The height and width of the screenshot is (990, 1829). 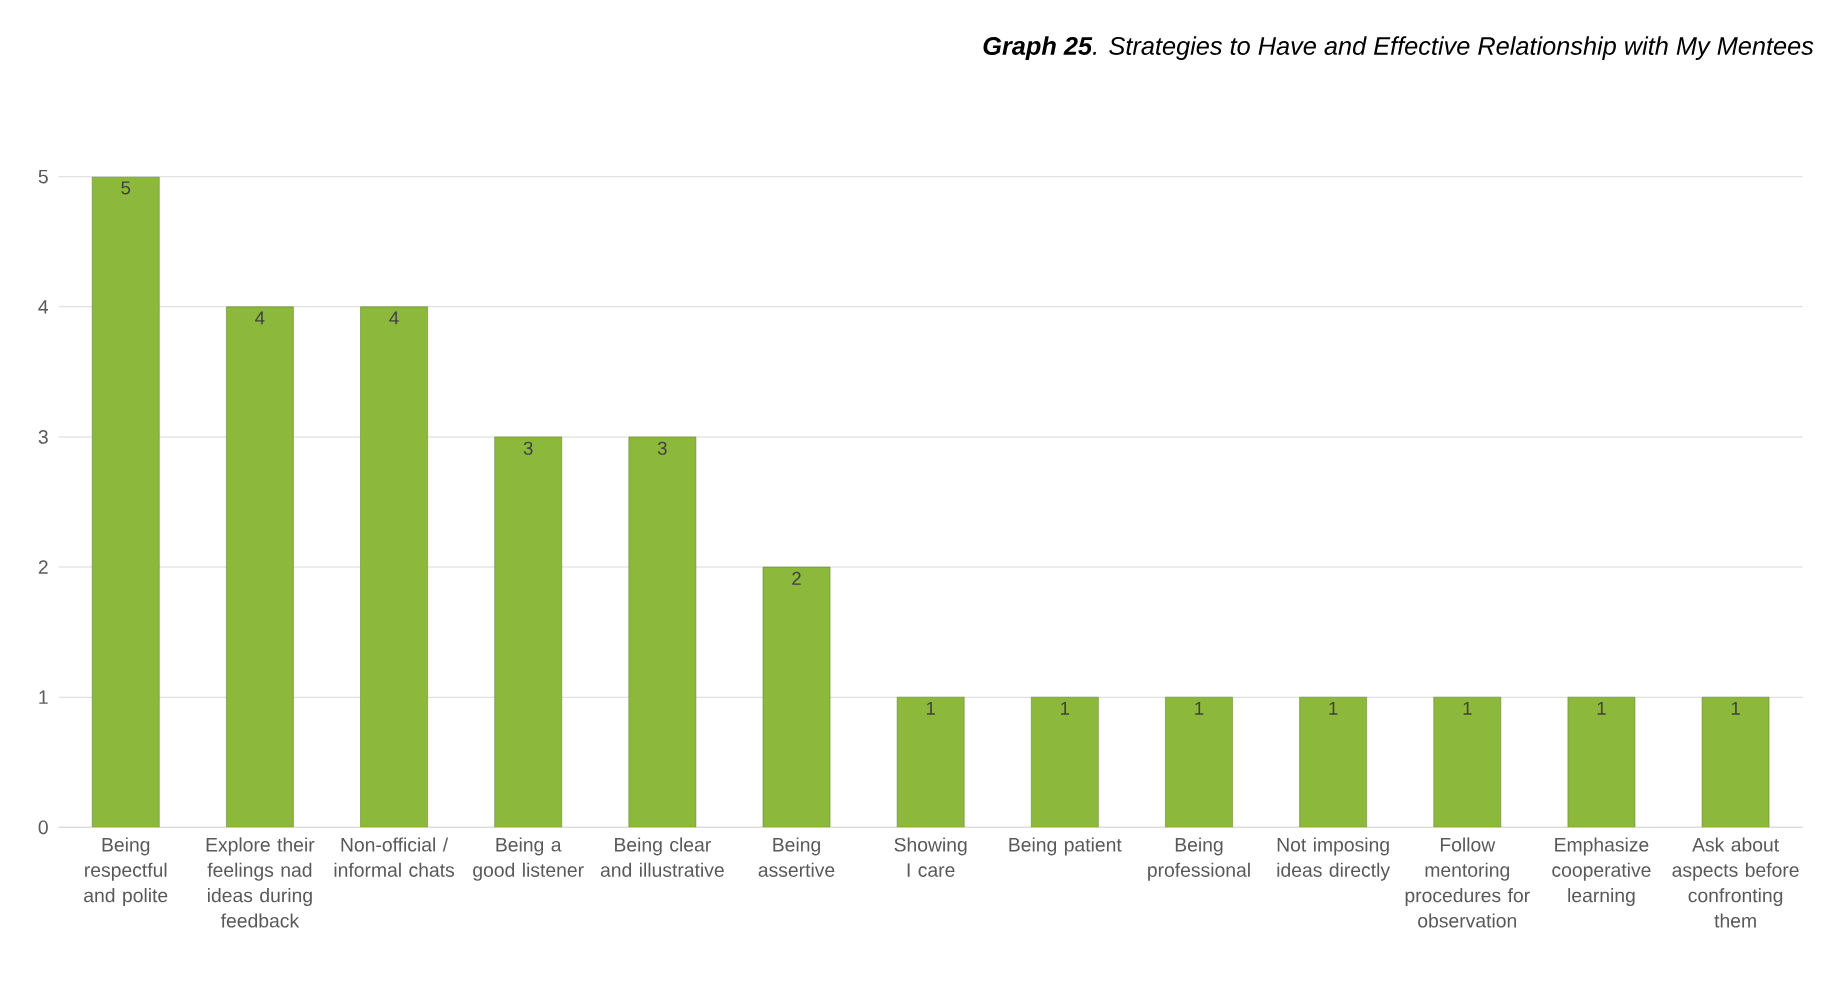 What do you see at coordinates (1398, 48) in the screenshot?
I see `chart-title: Graph 25. Strategies to Have and Effective Relationship with My Mentees` at bounding box center [1398, 48].